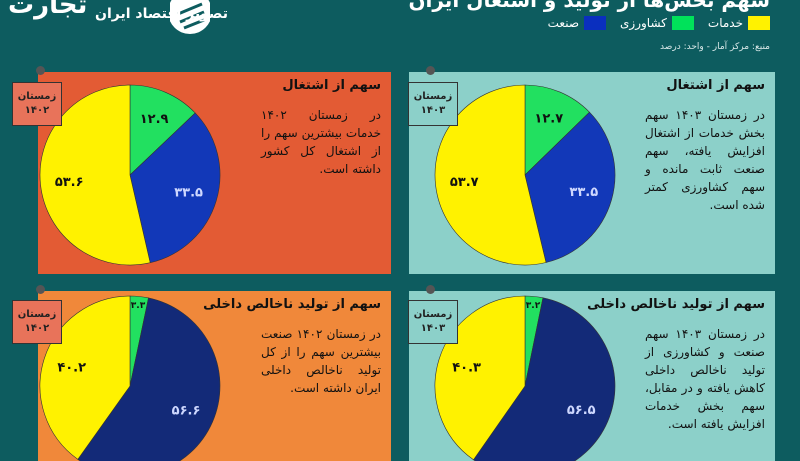 This screenshot has width=800, height=461. Describe the element at coordinates (71, 367) in the screenshot. I see `label-services: ۴۰.۲` at that location.